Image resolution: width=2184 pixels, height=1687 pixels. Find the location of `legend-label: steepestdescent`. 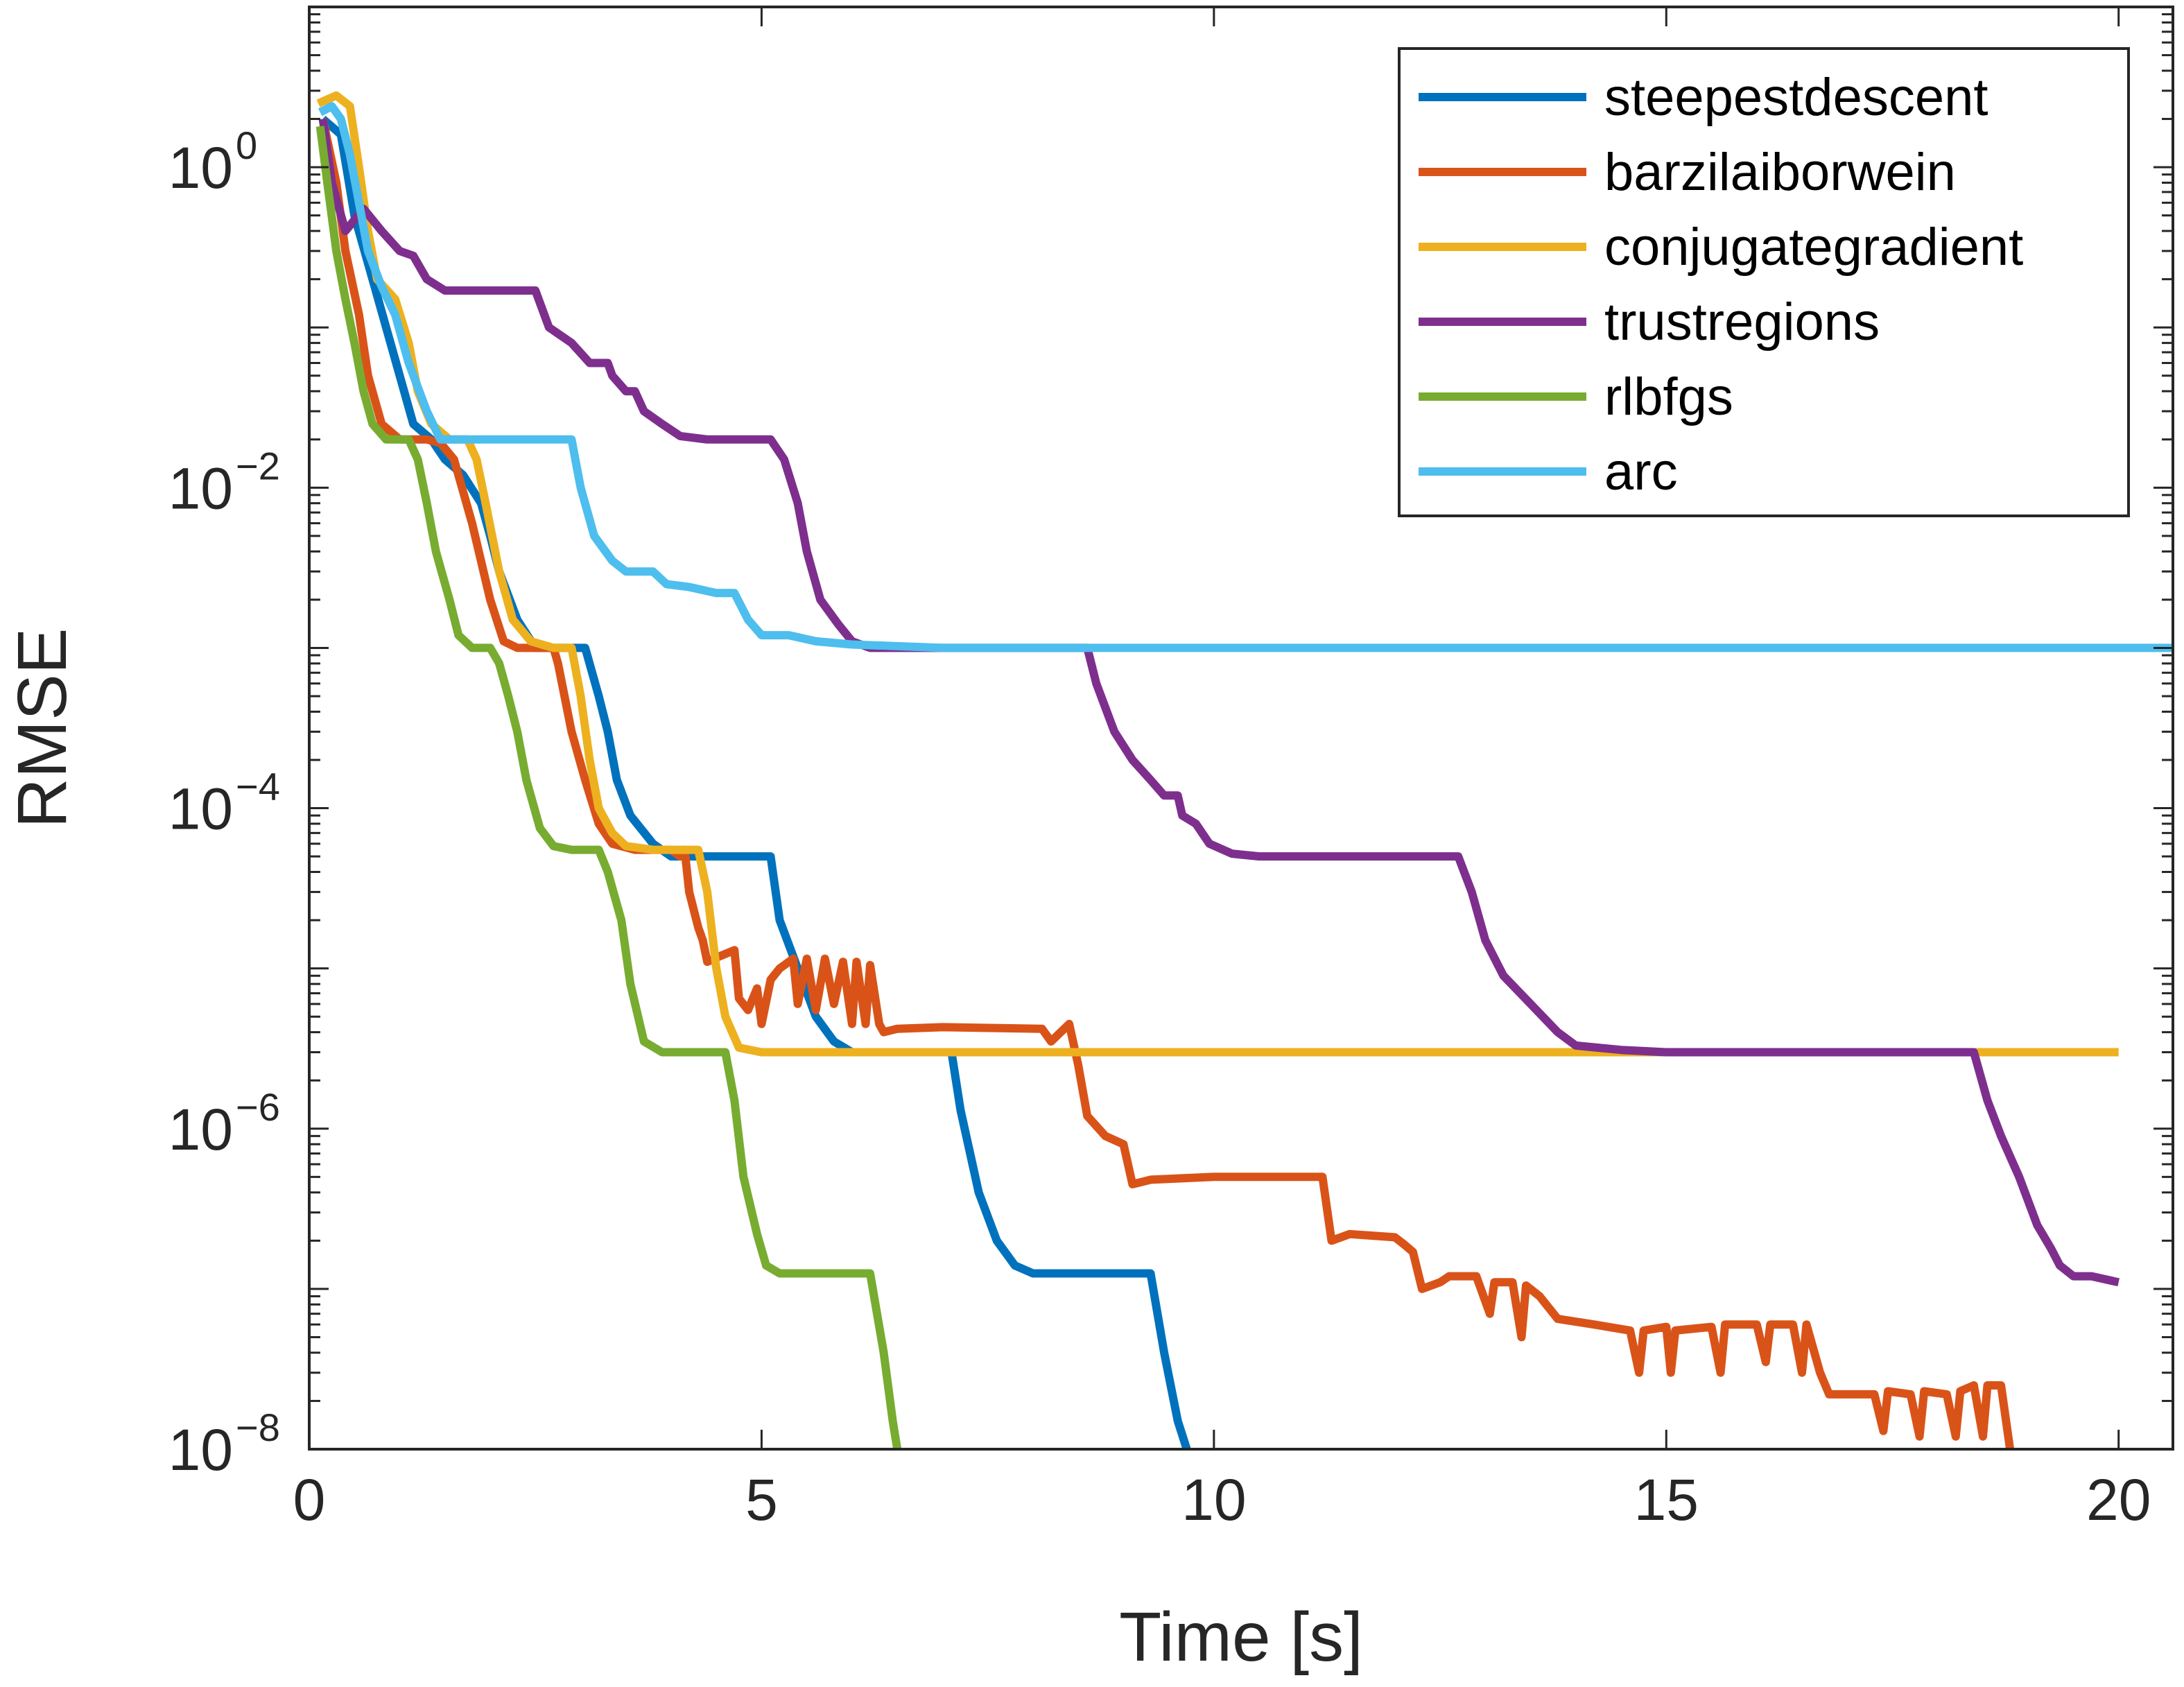

legend-label: steepestdescent is located at coordinates (1796, 97).